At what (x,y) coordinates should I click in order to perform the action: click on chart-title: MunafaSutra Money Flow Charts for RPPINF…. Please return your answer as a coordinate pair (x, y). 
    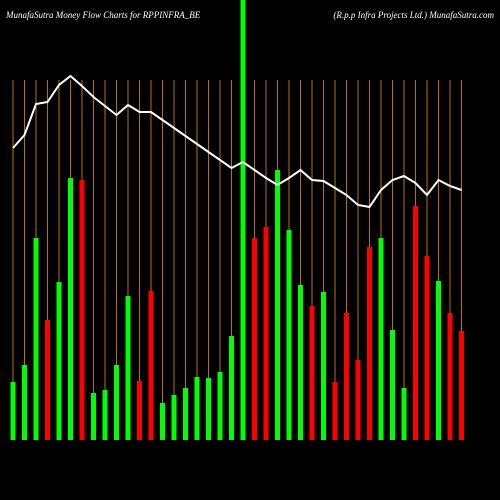
    Looking at the image, I should click on (103, 15).